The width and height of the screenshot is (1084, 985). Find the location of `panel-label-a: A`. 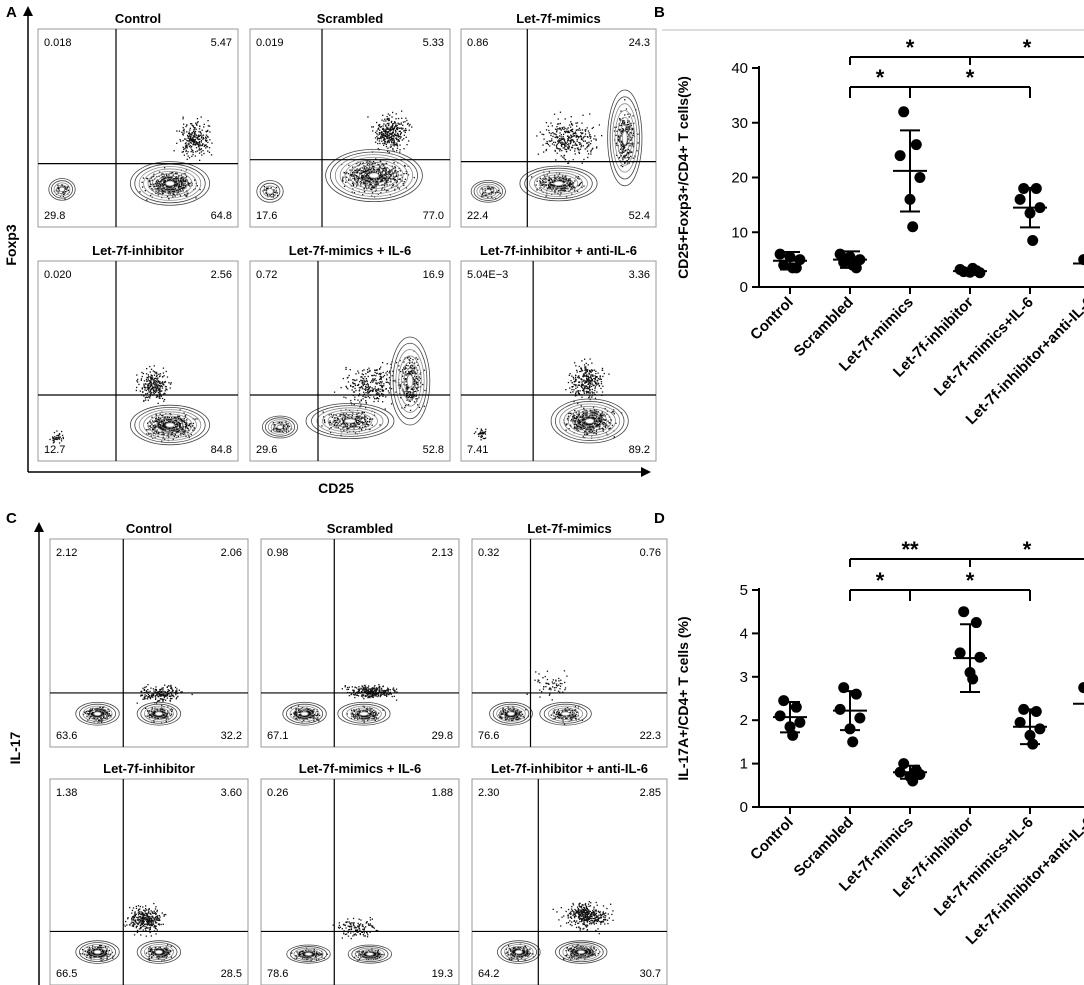

panel-label-a: A is located at coordinates (11, 12).